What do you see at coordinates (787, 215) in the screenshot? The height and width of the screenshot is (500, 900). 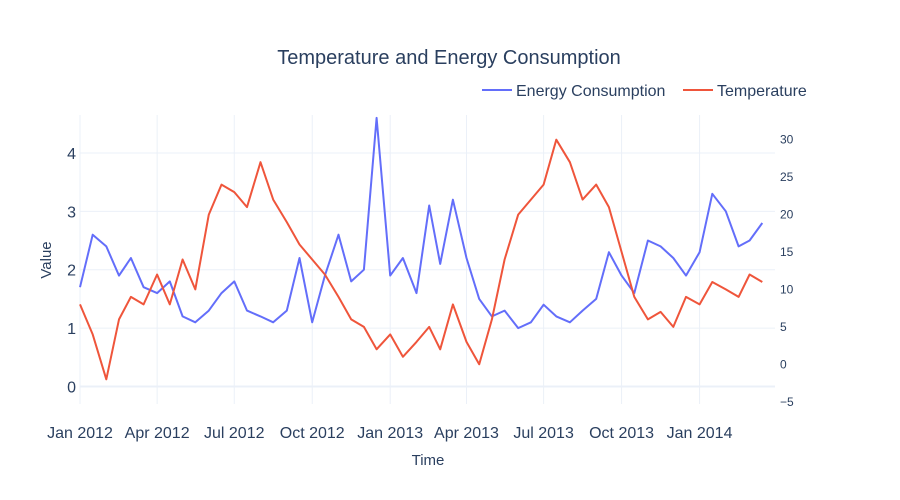 I see `y2-tick-label: 20` at bounding box center [787, 215].